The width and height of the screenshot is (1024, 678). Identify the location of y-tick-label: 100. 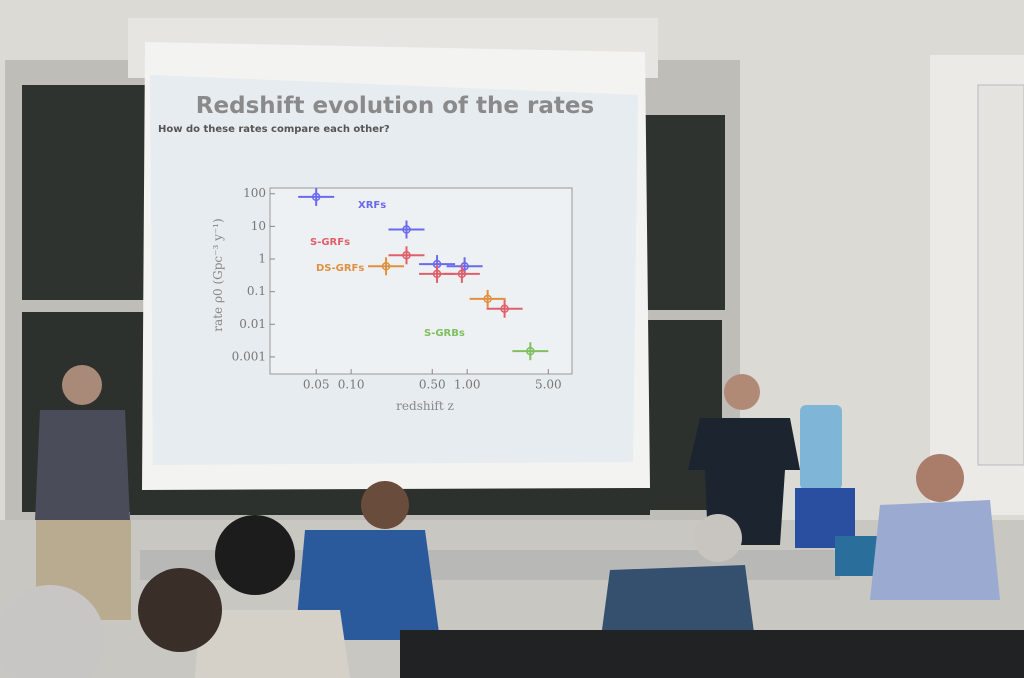
(254, 193).